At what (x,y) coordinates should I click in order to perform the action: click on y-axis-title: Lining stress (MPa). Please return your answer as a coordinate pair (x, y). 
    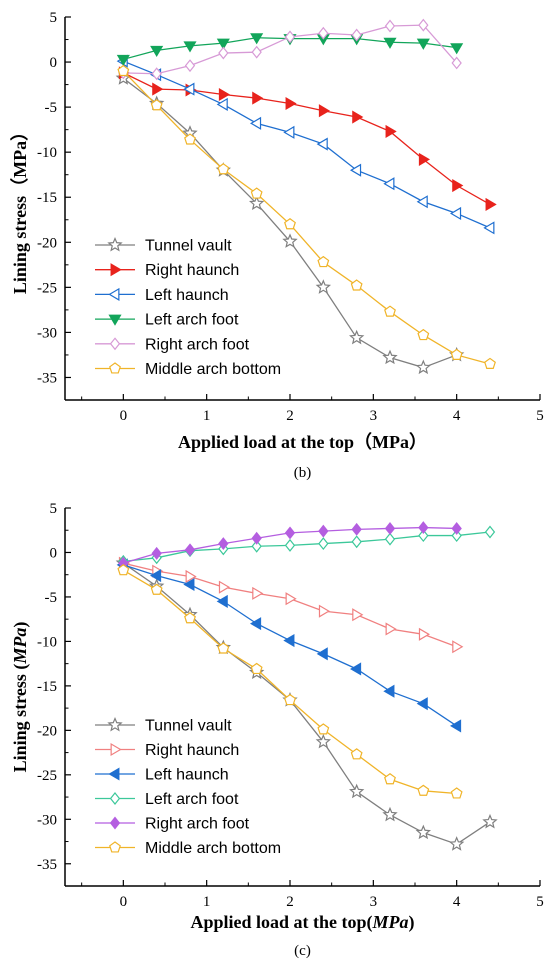
    Looking at the image, I should click on (20, 697).